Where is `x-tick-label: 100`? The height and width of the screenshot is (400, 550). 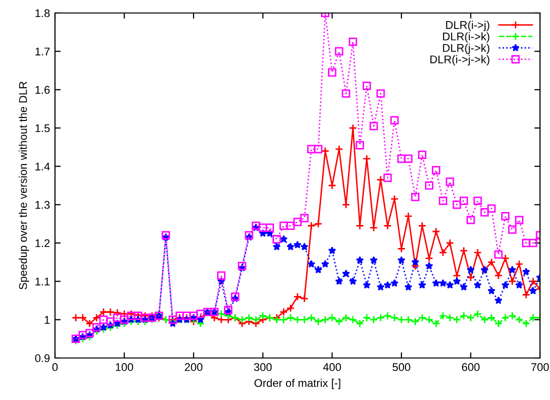
x-tick-label: 100 is located at coordinates (125, 367).